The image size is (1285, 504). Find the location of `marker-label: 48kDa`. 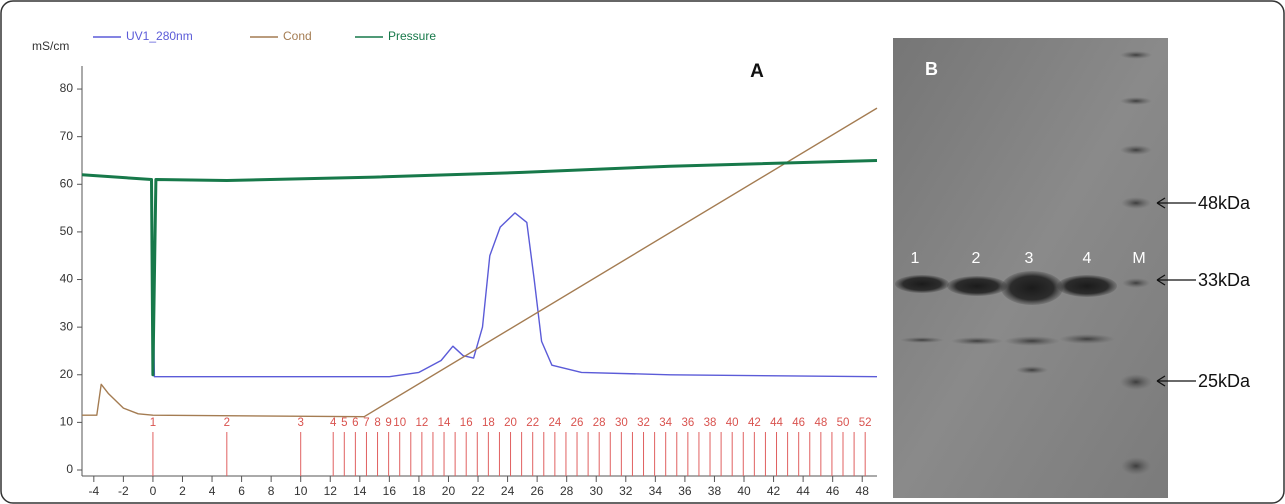

marker-label: 48kDa is located at coordinates (1224, 203).